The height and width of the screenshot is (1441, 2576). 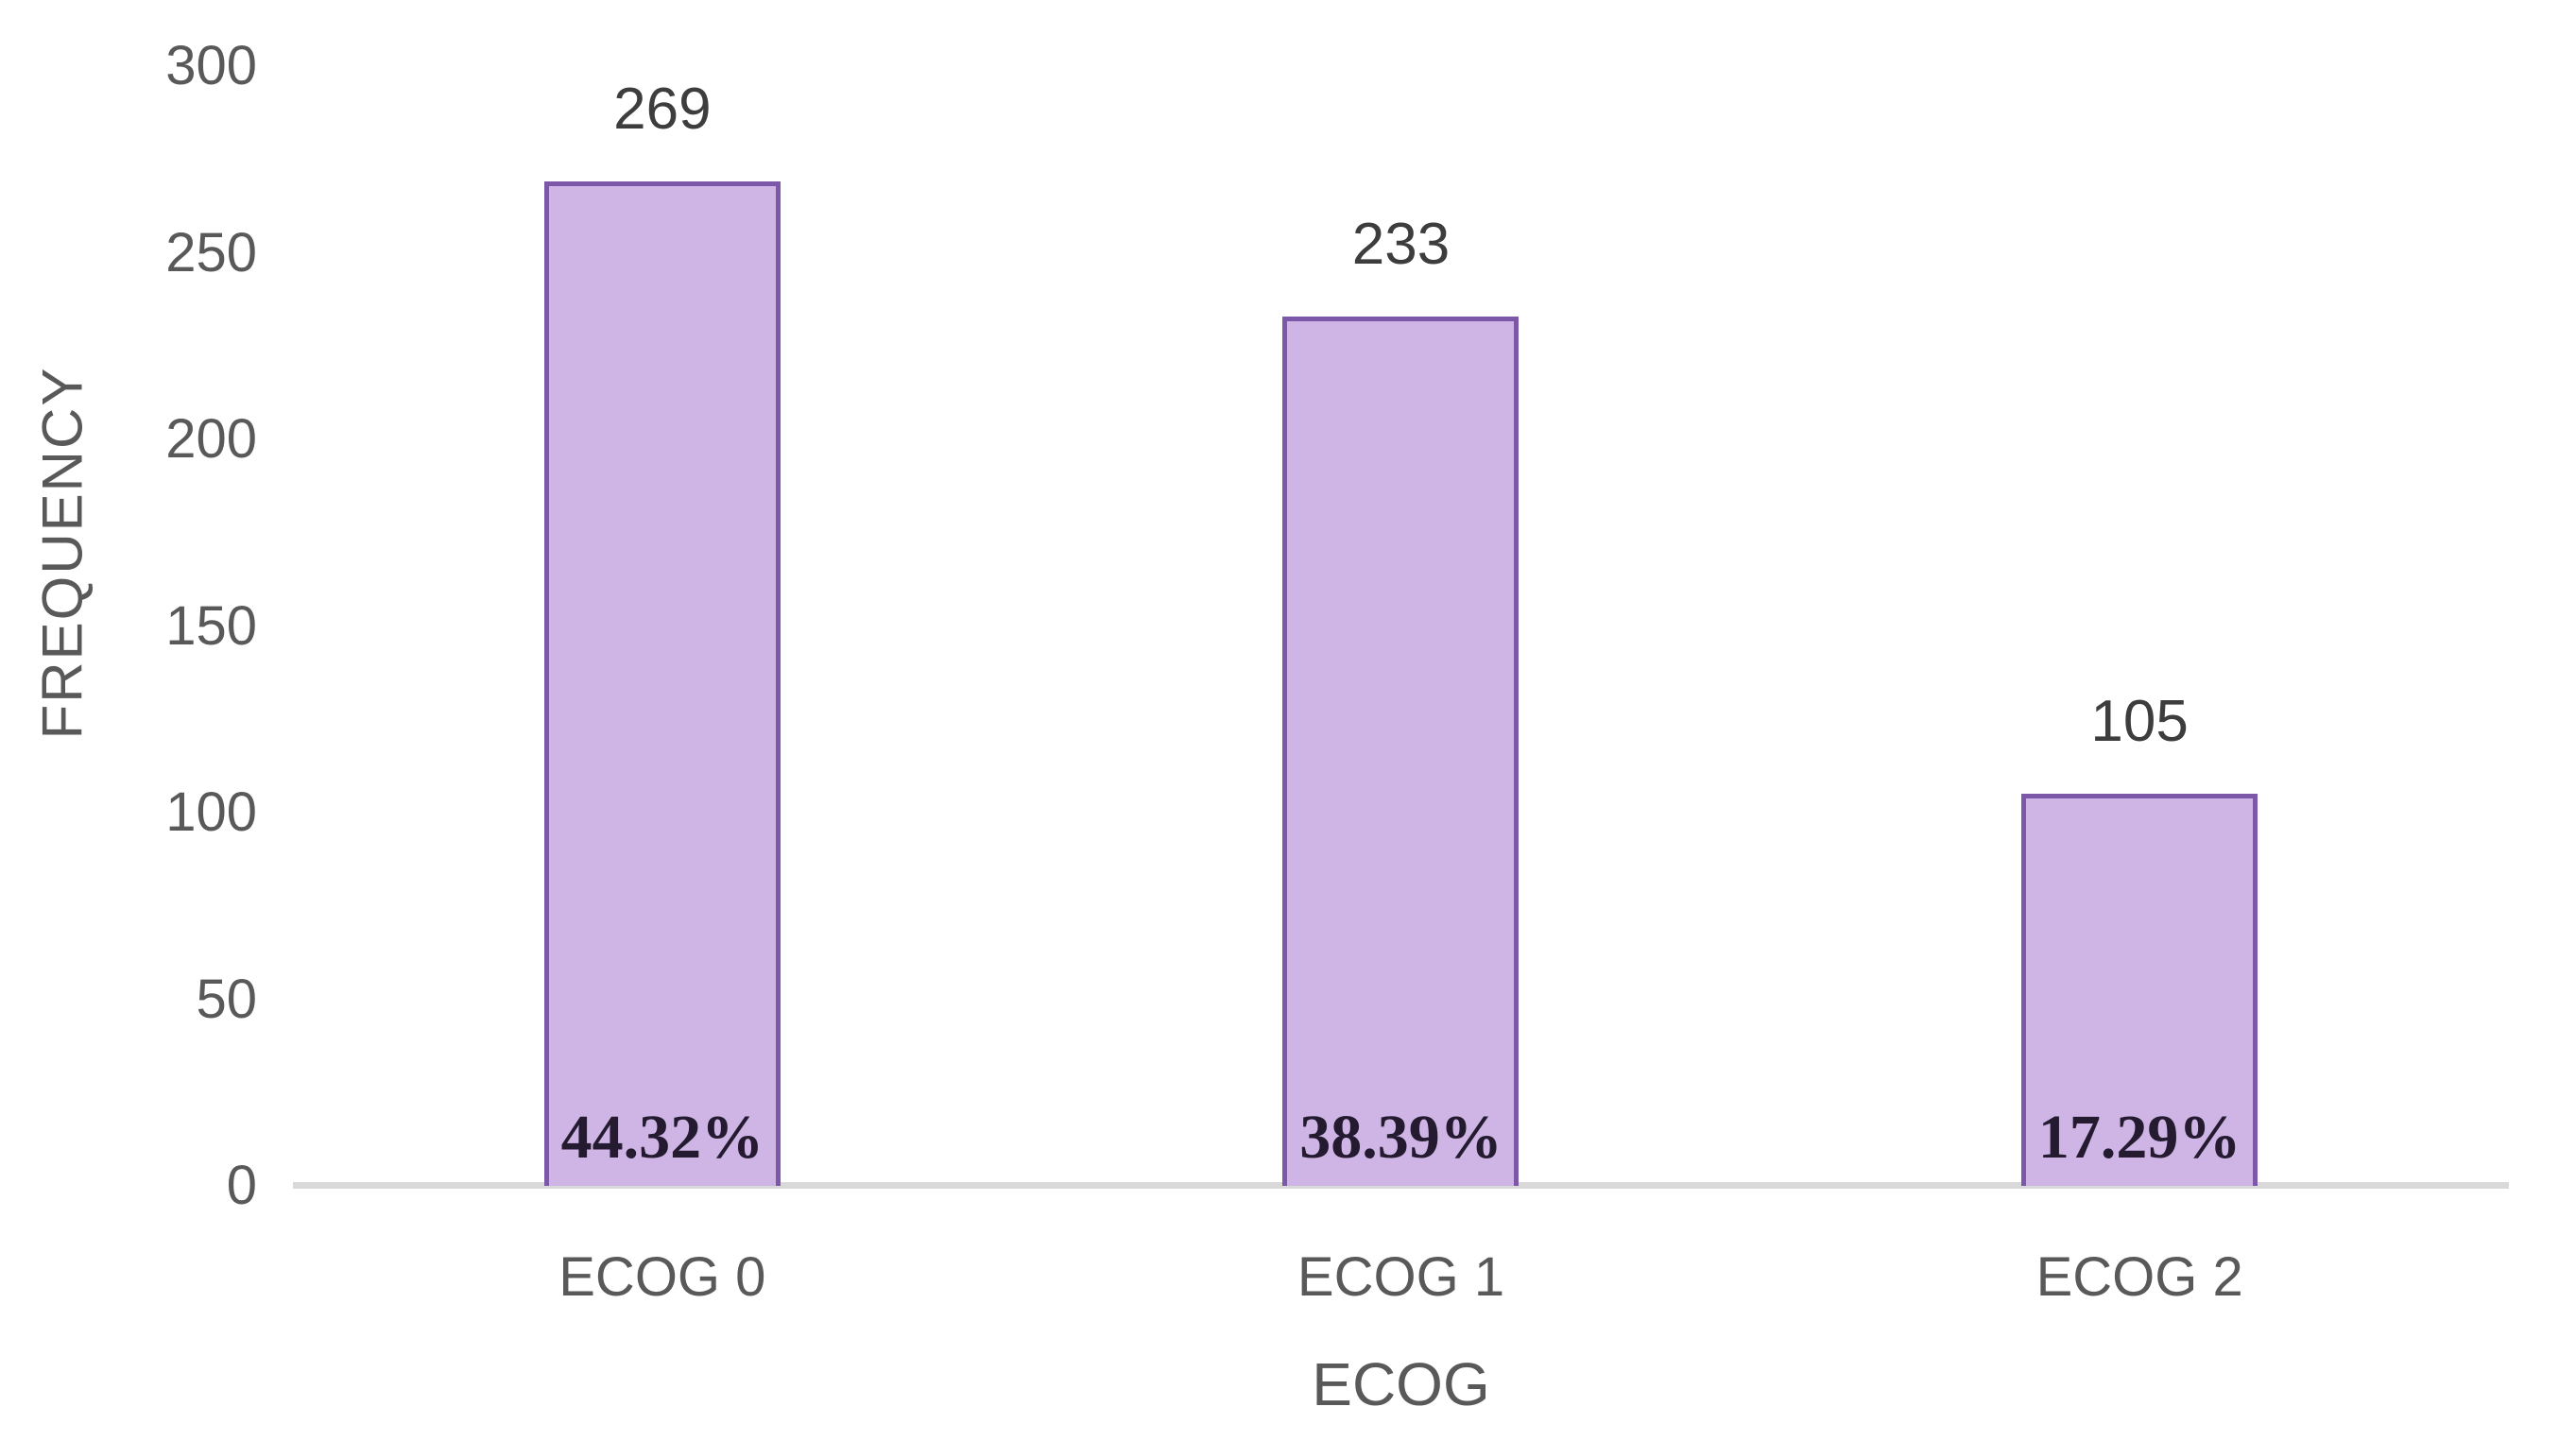 What do you see at coordinates (1401, 1138) in the screenshot?
I see `bar-percent-label: 38.39%` at bounding box center [1401, 1138].